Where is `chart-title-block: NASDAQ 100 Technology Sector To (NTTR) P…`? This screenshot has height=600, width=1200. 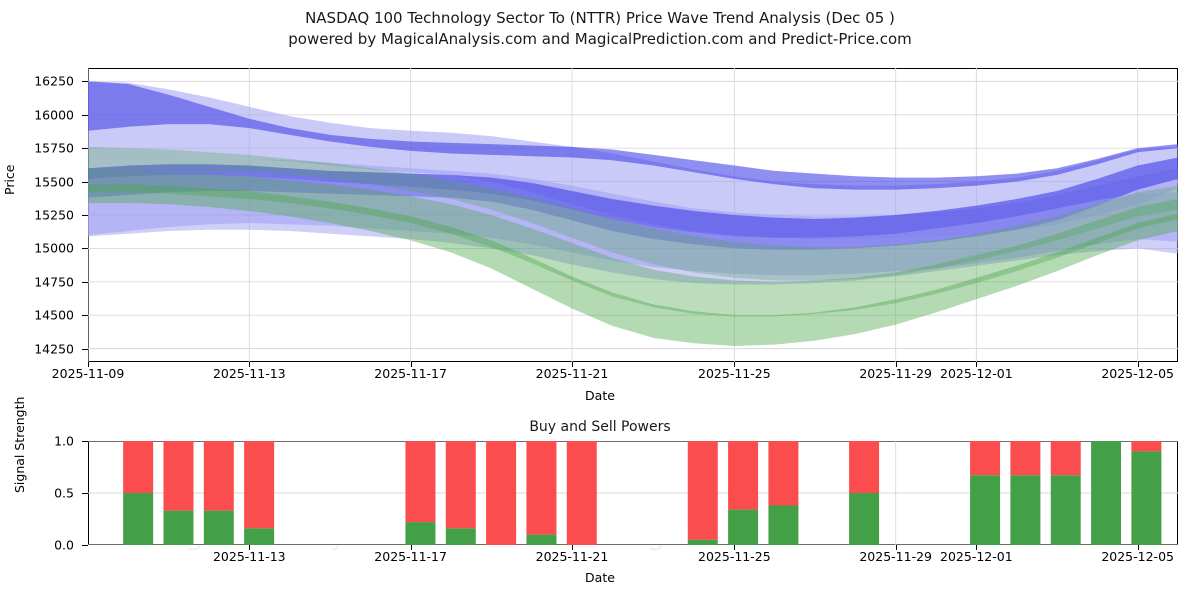
chart-title-block: NASDAQ 100 Technology Sector To (NTTR) P… is located at coordinates (600, 29).